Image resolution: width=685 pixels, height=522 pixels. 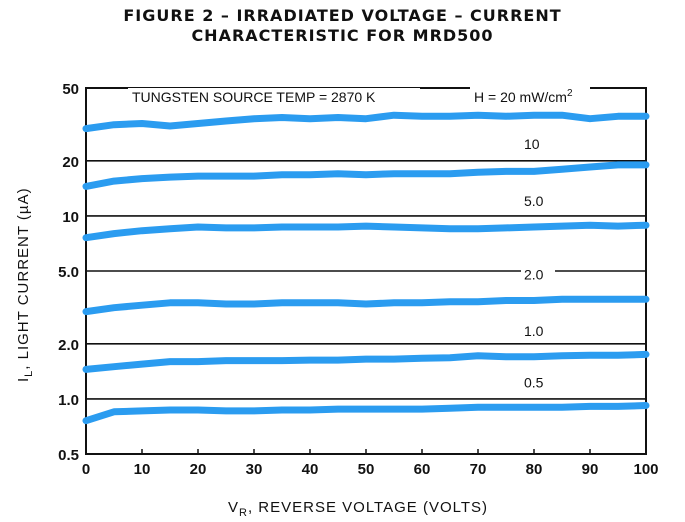 I want to click on y-tick-label-5.0: 5.0, so click(x=68, y=272).